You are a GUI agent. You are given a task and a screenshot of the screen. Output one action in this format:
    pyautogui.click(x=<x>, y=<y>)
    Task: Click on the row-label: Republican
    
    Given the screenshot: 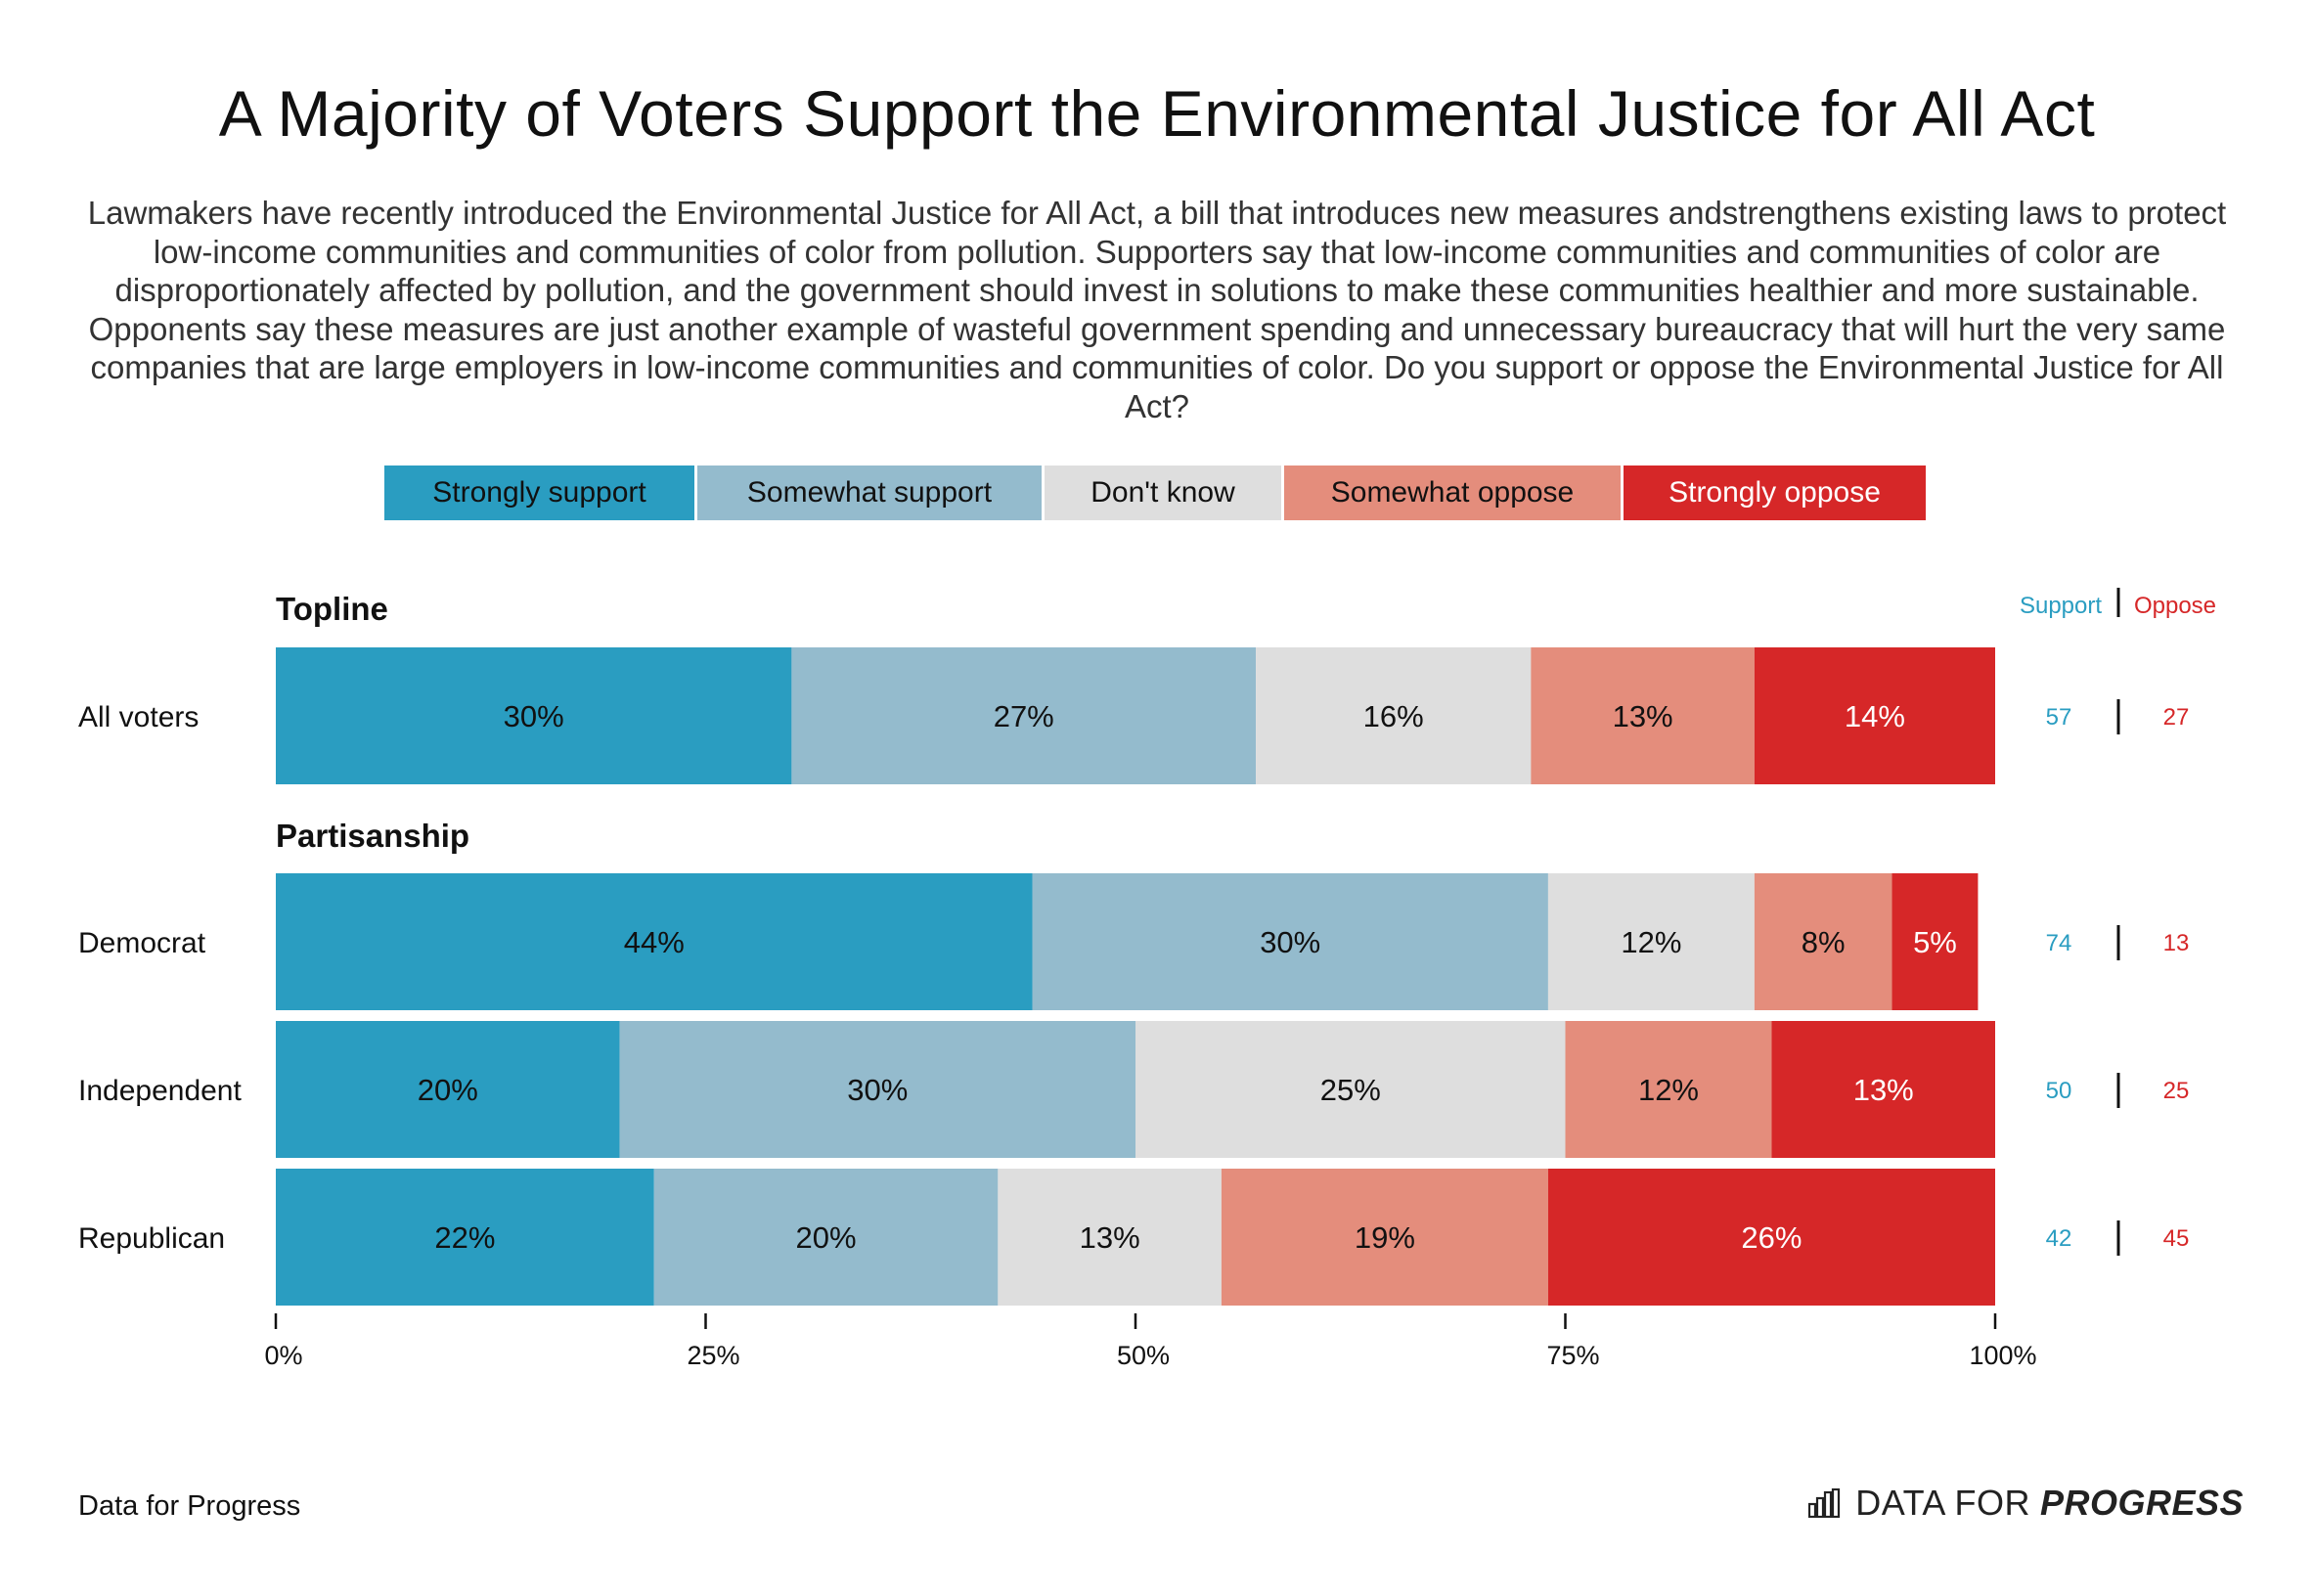 What is the action you would take?
    pyautogui.click(x=151, y=1238)
    